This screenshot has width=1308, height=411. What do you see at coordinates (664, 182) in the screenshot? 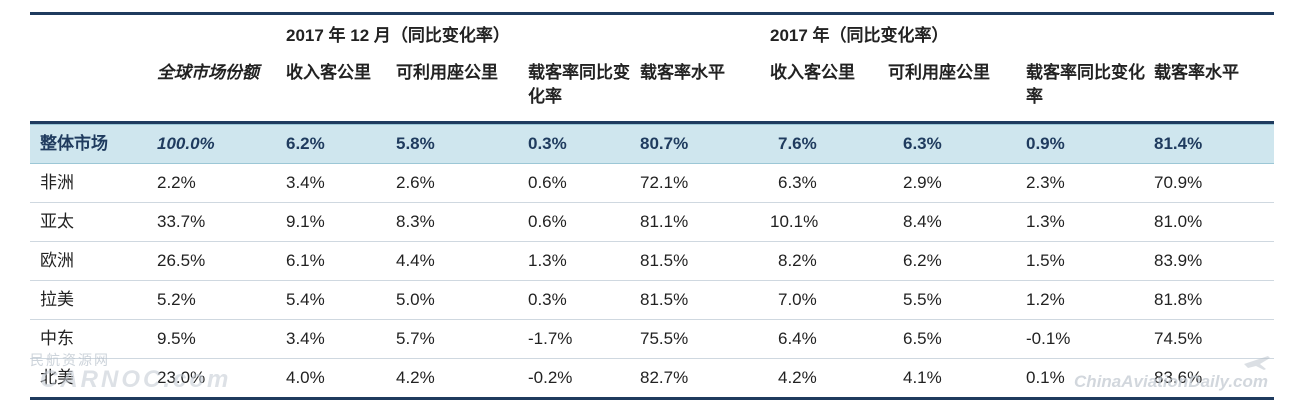
I see `dec-plf-cell: 72.1%` at bounding box center [664, 182].